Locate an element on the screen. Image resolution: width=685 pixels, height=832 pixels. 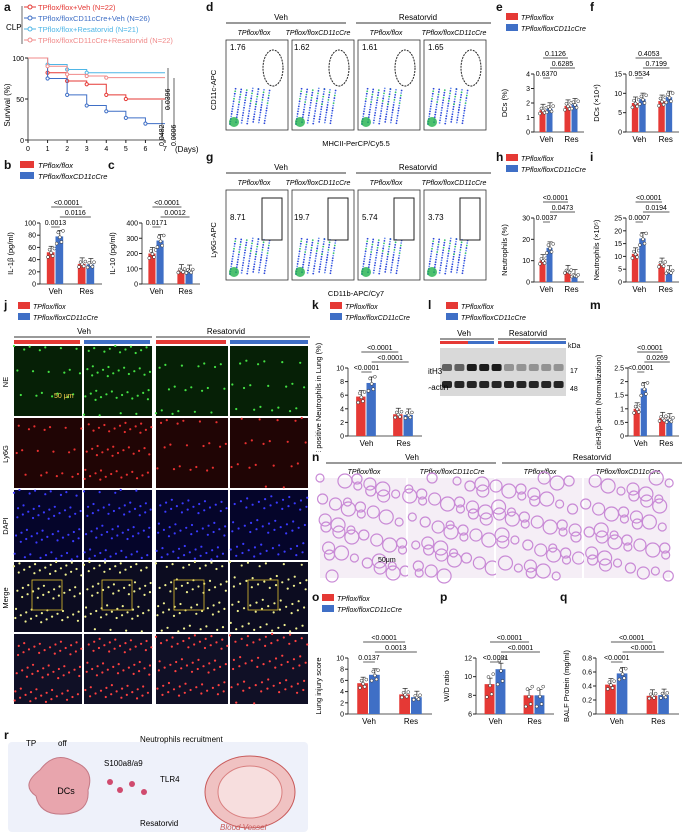
svg-text: Veh is located at coordinates (281, 167).